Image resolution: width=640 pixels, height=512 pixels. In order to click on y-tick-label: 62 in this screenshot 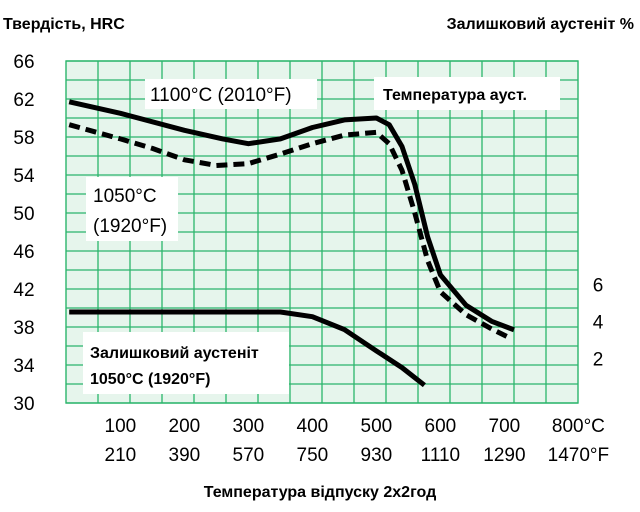, I will do `click(23, 100)`.